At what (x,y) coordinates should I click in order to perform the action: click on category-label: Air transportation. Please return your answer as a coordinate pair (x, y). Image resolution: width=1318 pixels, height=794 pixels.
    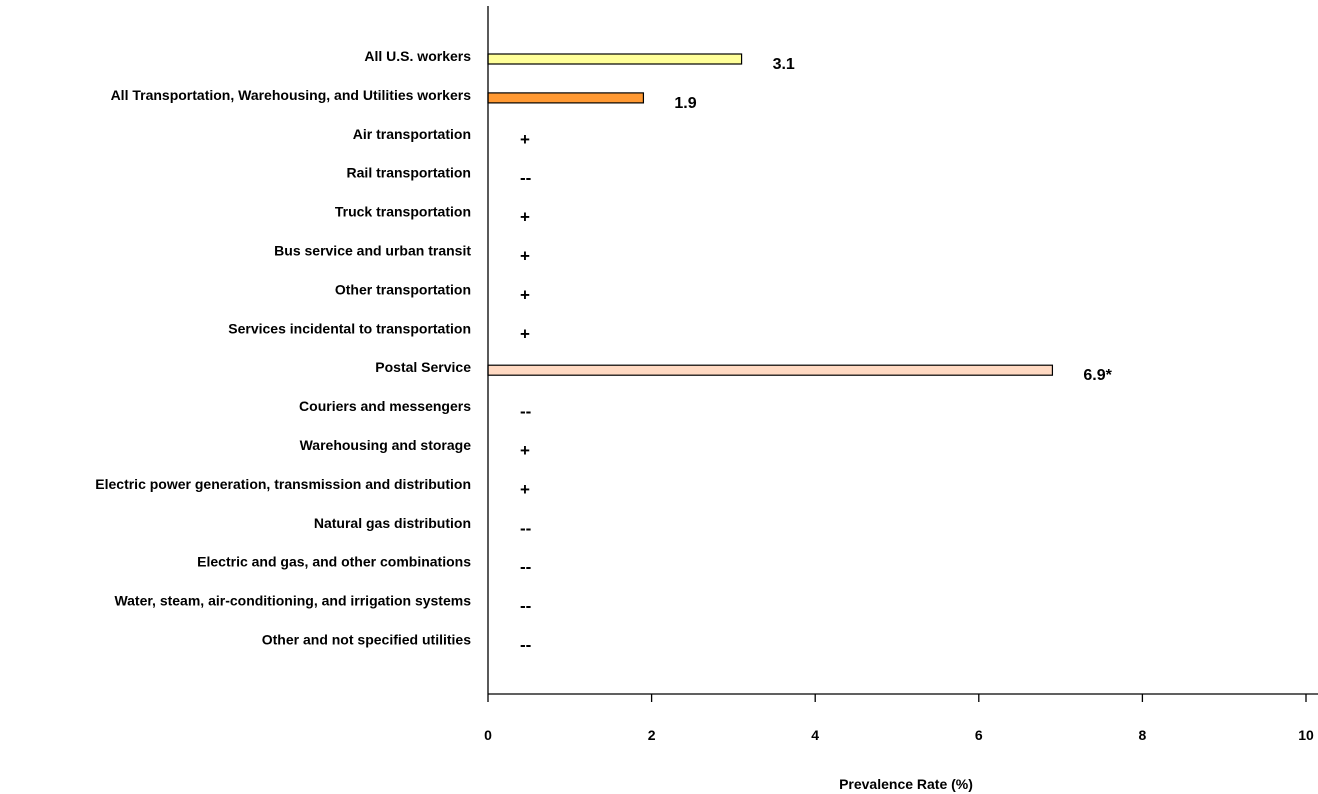
    Looking at the image, I should click on (412, 134).